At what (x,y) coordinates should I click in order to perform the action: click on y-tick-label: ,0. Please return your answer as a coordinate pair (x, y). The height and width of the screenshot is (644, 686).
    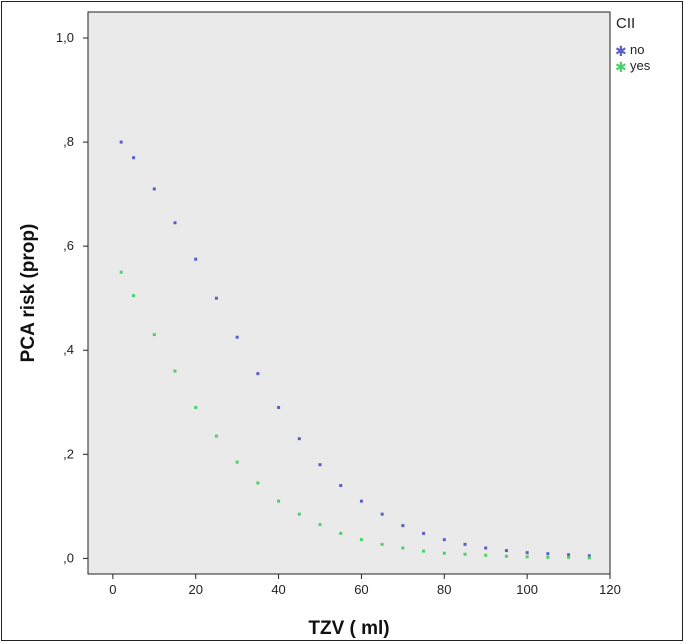
    Looking at the image, I should click on (68, 557).